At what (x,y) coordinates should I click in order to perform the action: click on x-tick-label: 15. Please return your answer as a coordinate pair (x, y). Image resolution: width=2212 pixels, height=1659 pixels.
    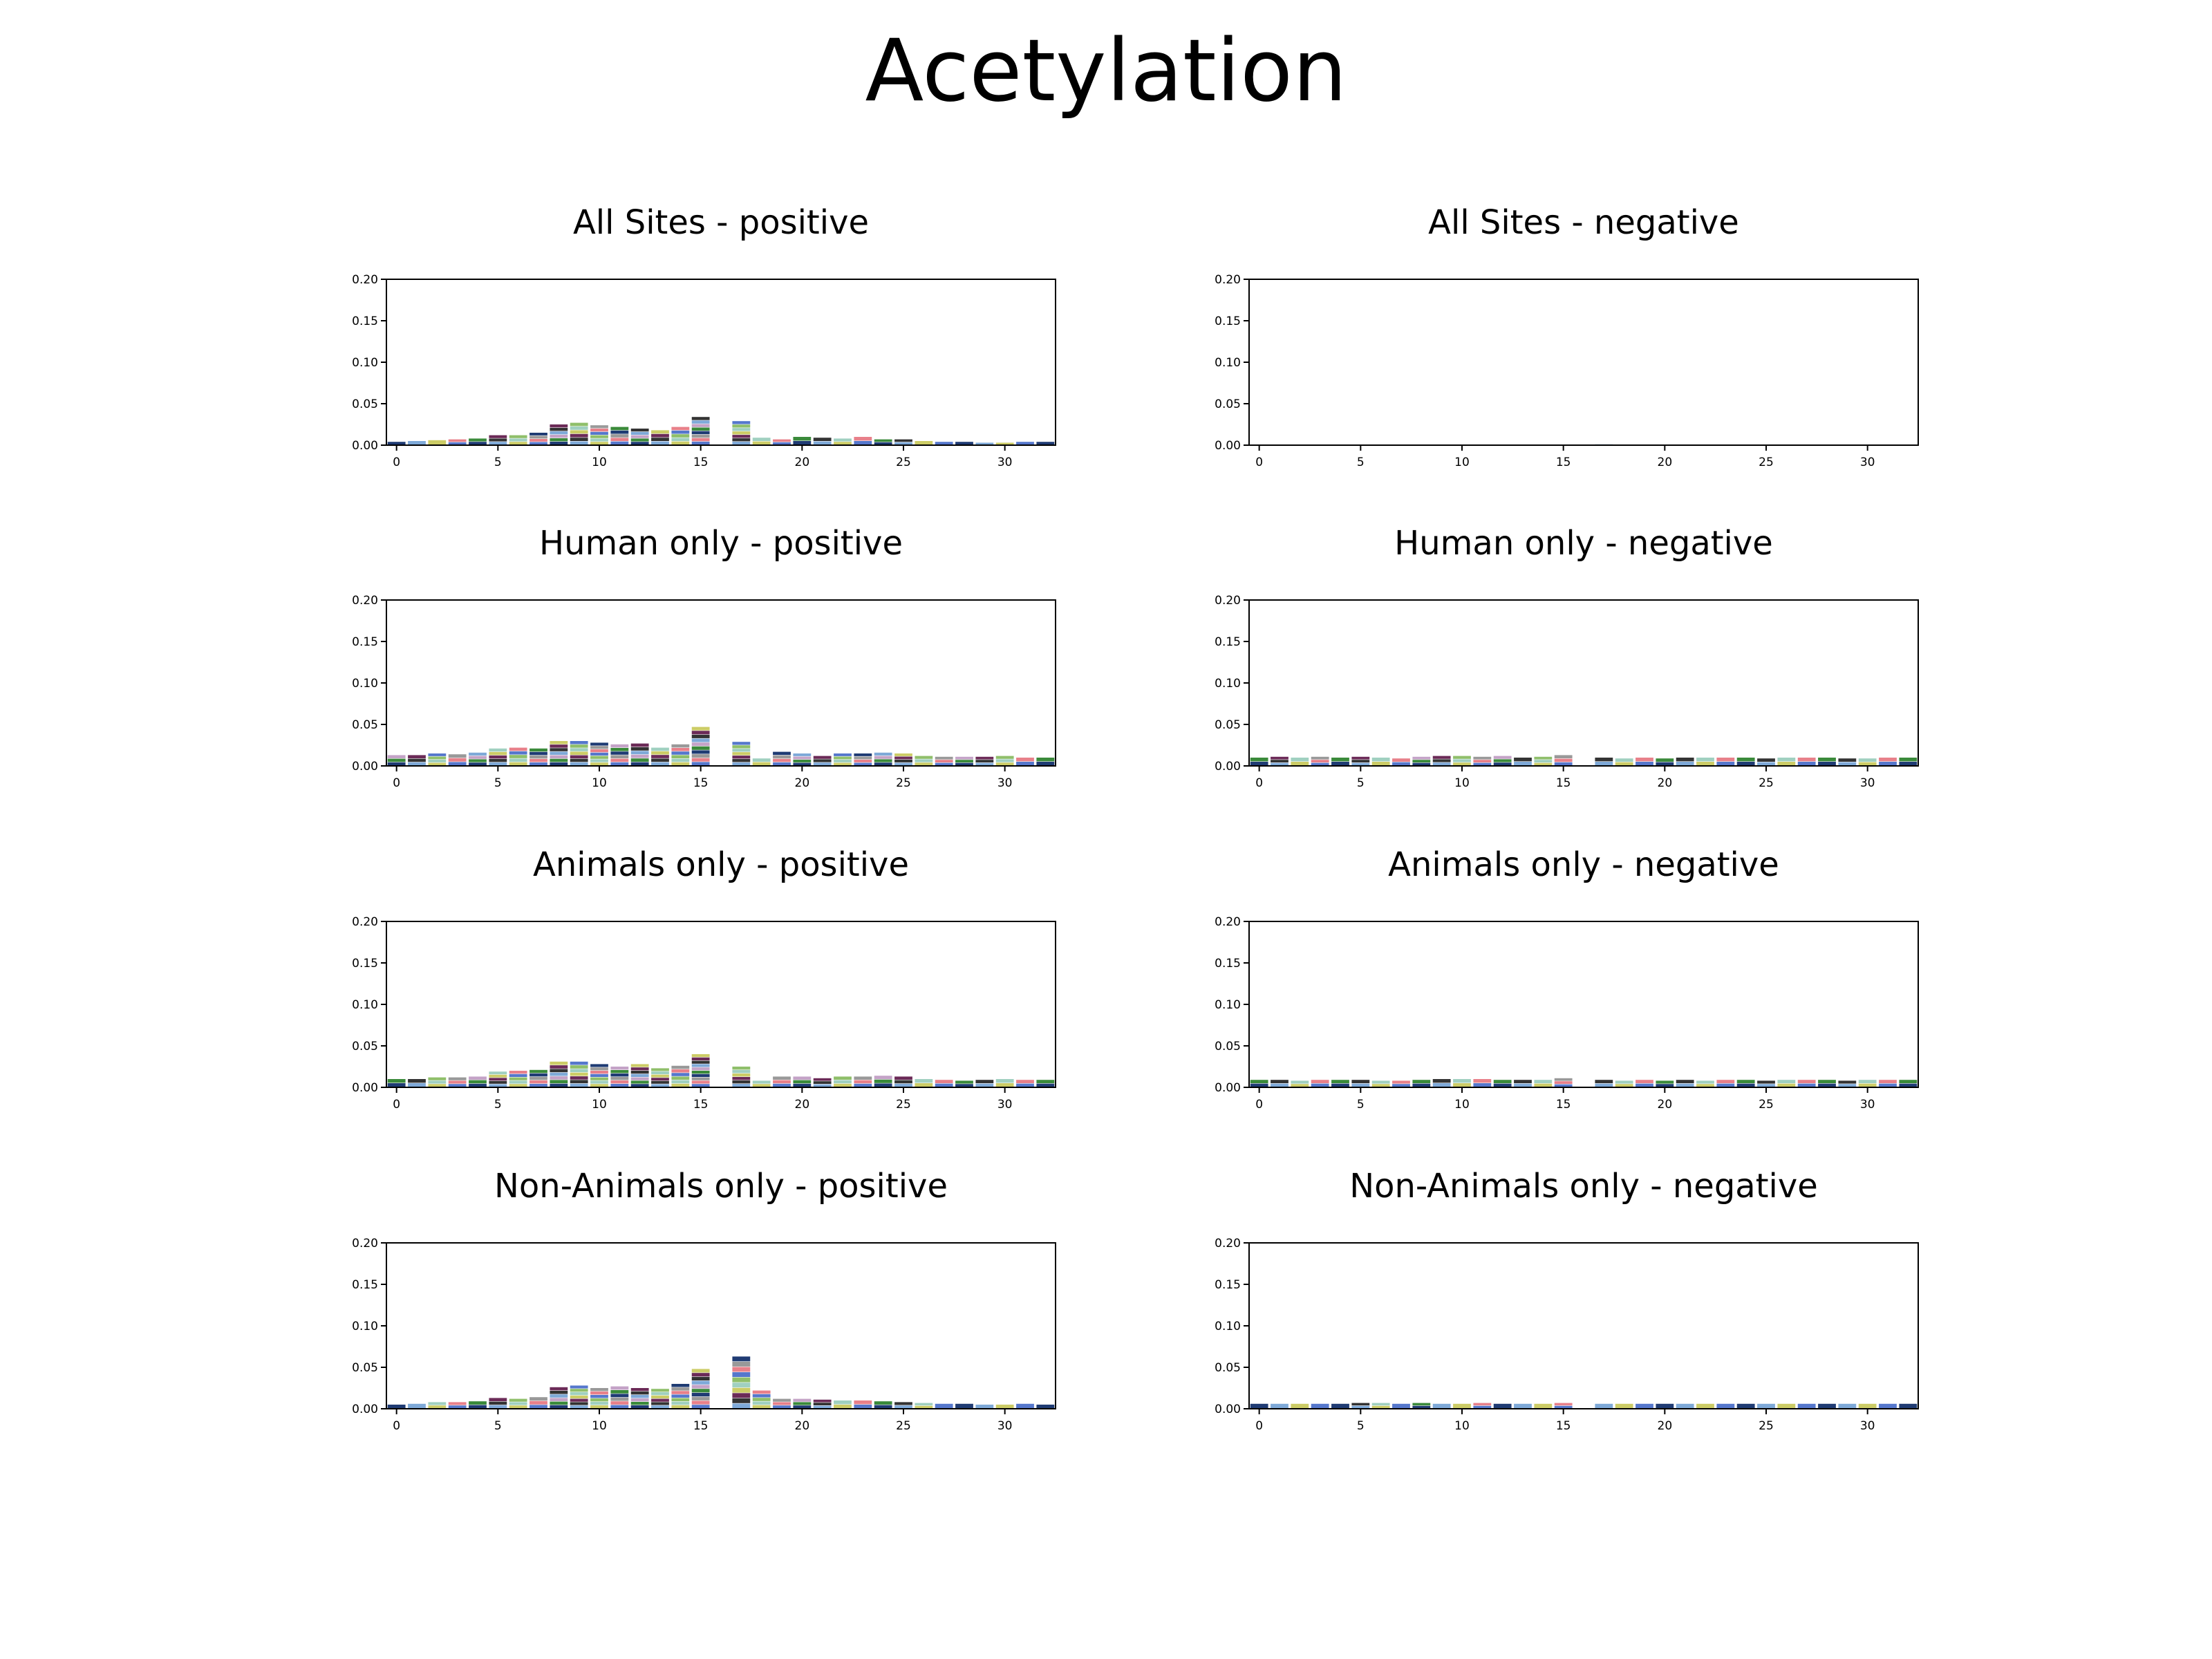
    Looking at the image, I should click on (1563, 783).